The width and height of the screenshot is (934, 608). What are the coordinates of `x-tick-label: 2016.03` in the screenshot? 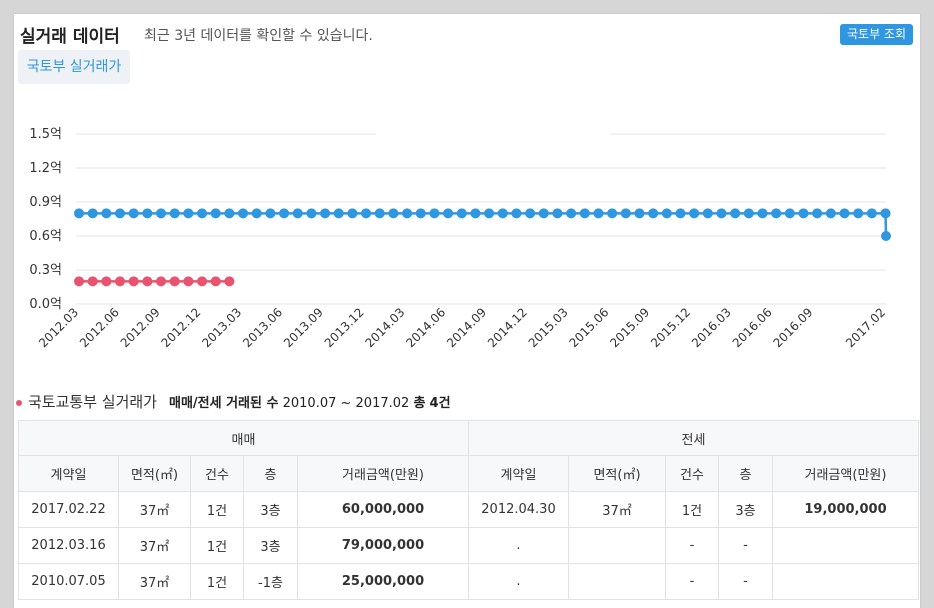 It's located at (711, 327).